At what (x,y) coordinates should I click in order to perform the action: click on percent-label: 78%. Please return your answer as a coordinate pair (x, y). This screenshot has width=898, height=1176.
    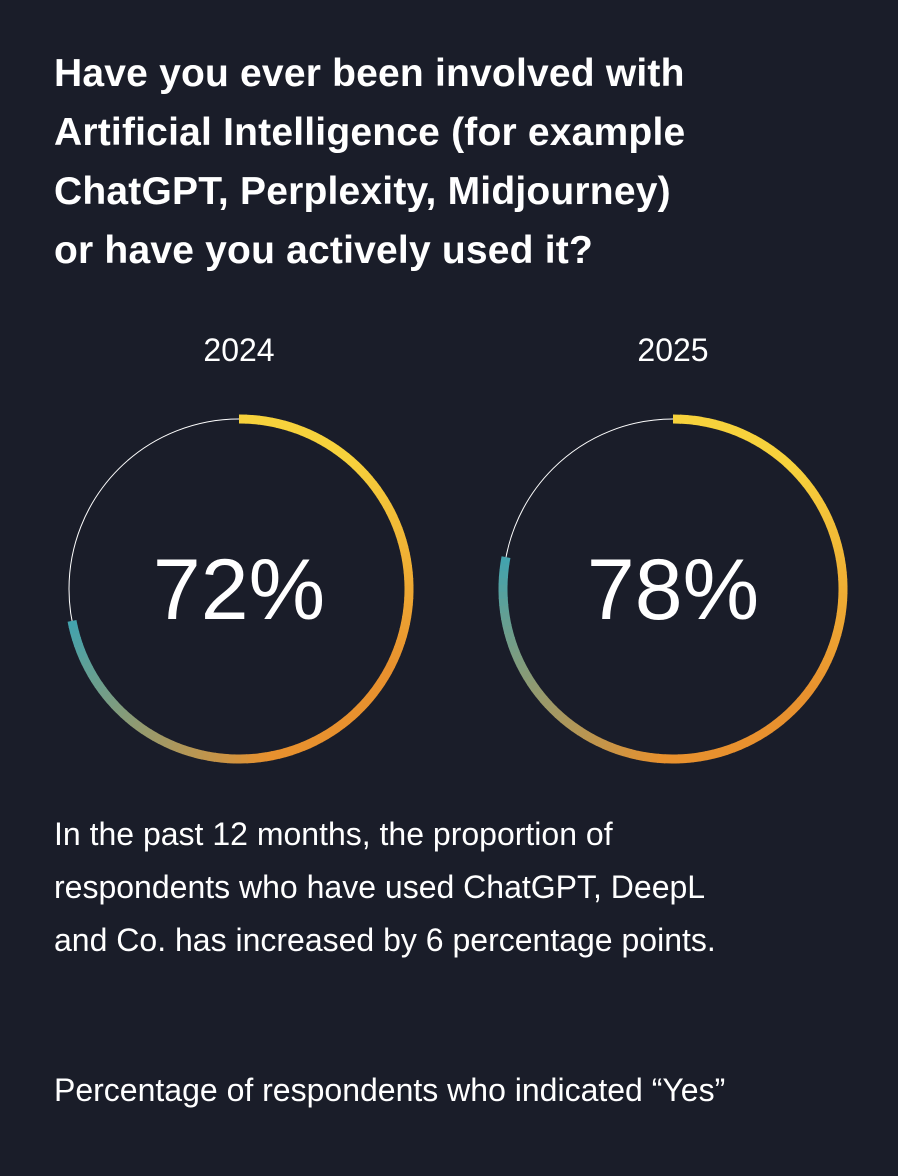
    Looking at the image, I should click on (673, 590).